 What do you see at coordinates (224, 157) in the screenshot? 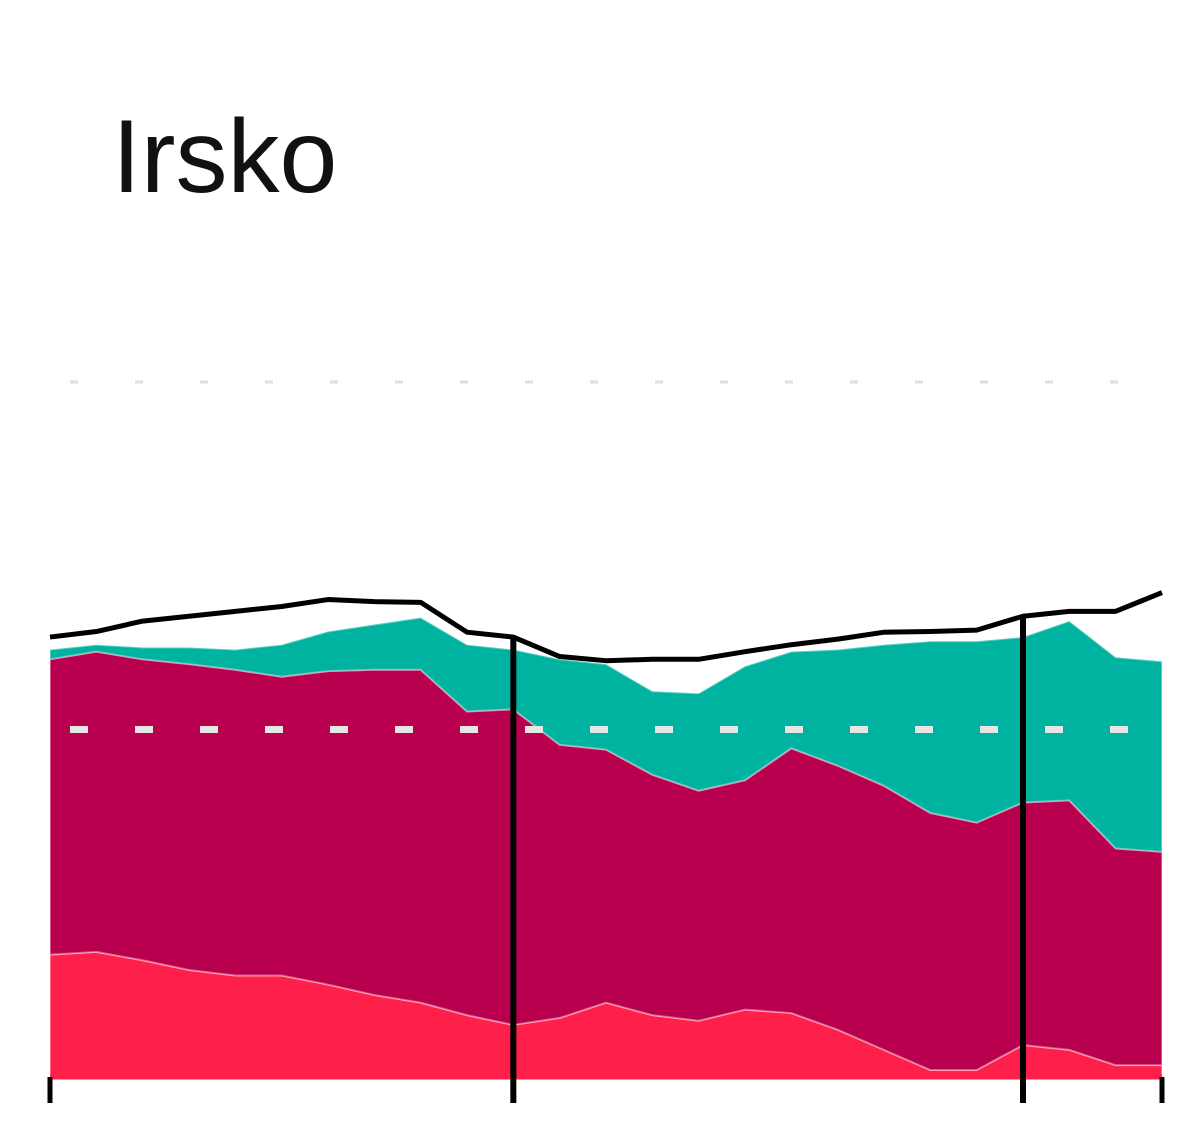
I see `chart-title: Irsko` at bounding box center [224, 157].